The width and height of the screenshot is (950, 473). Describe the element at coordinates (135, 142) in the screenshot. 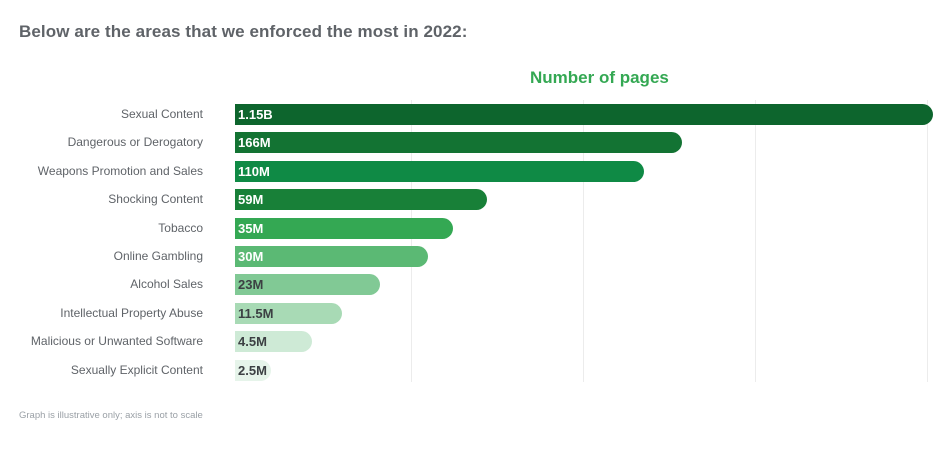

I see `category-label: Dangerous or Derogatory` at that location.